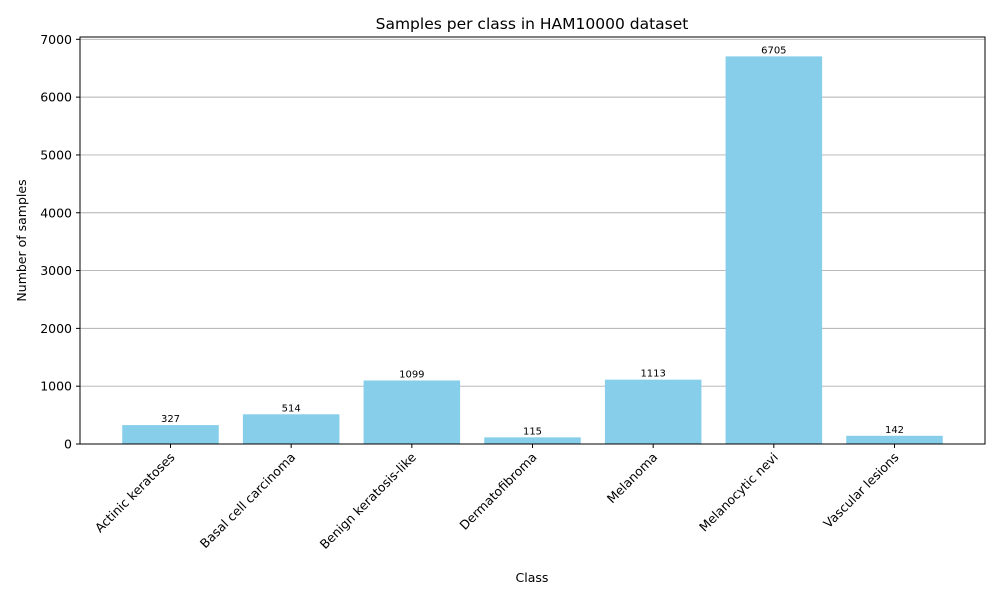 Image resolution: width=1000 pixels, height=600 pixels. What do you see at coordinates (56, 212) in the screenshot?
I see `y-tick-label: 4000` at bounding box center [56, 212].